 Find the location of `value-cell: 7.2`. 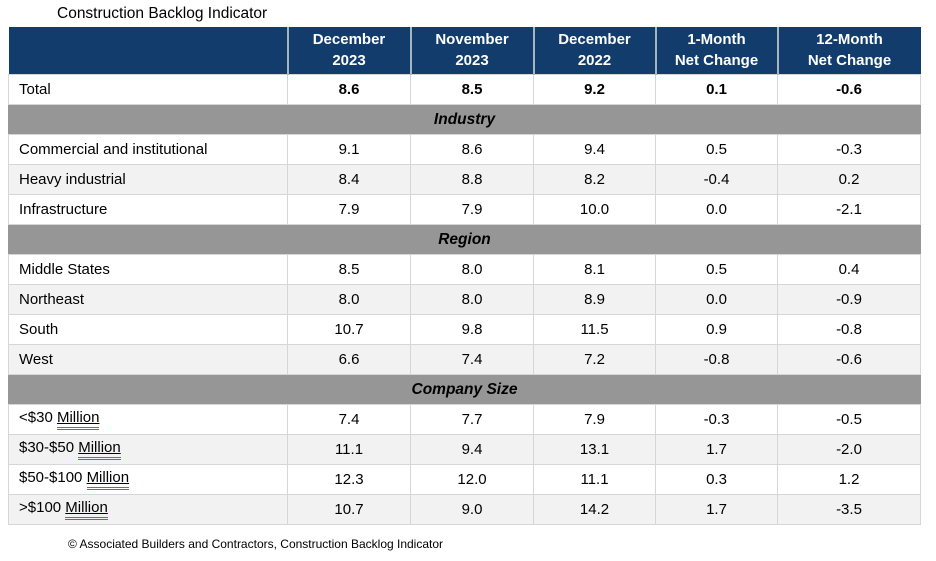

value-cell: 7.2 is located at coordinates (594, 359).